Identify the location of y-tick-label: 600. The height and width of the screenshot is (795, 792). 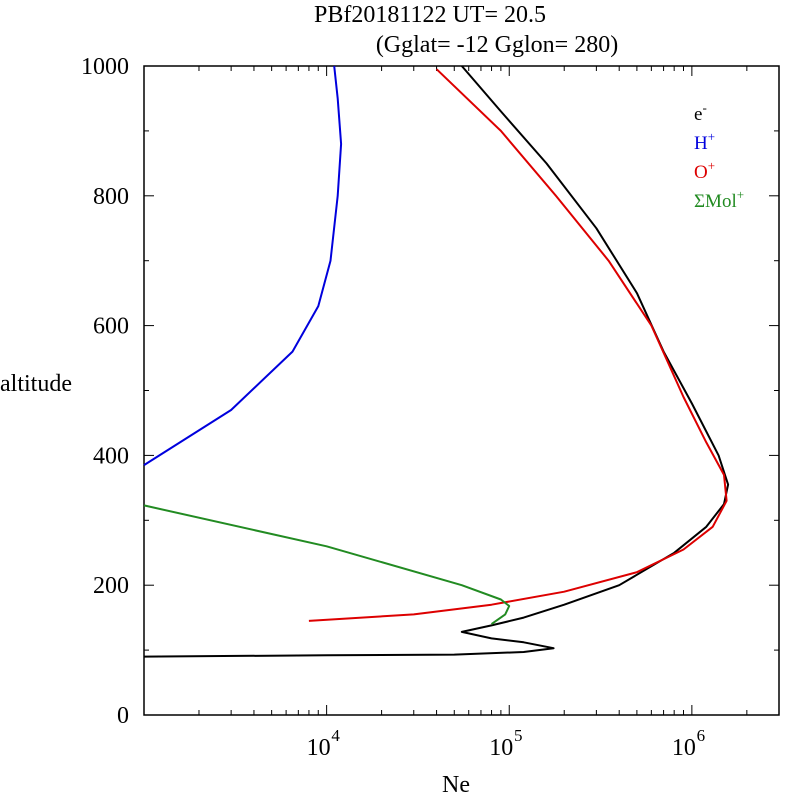
(111, 327).